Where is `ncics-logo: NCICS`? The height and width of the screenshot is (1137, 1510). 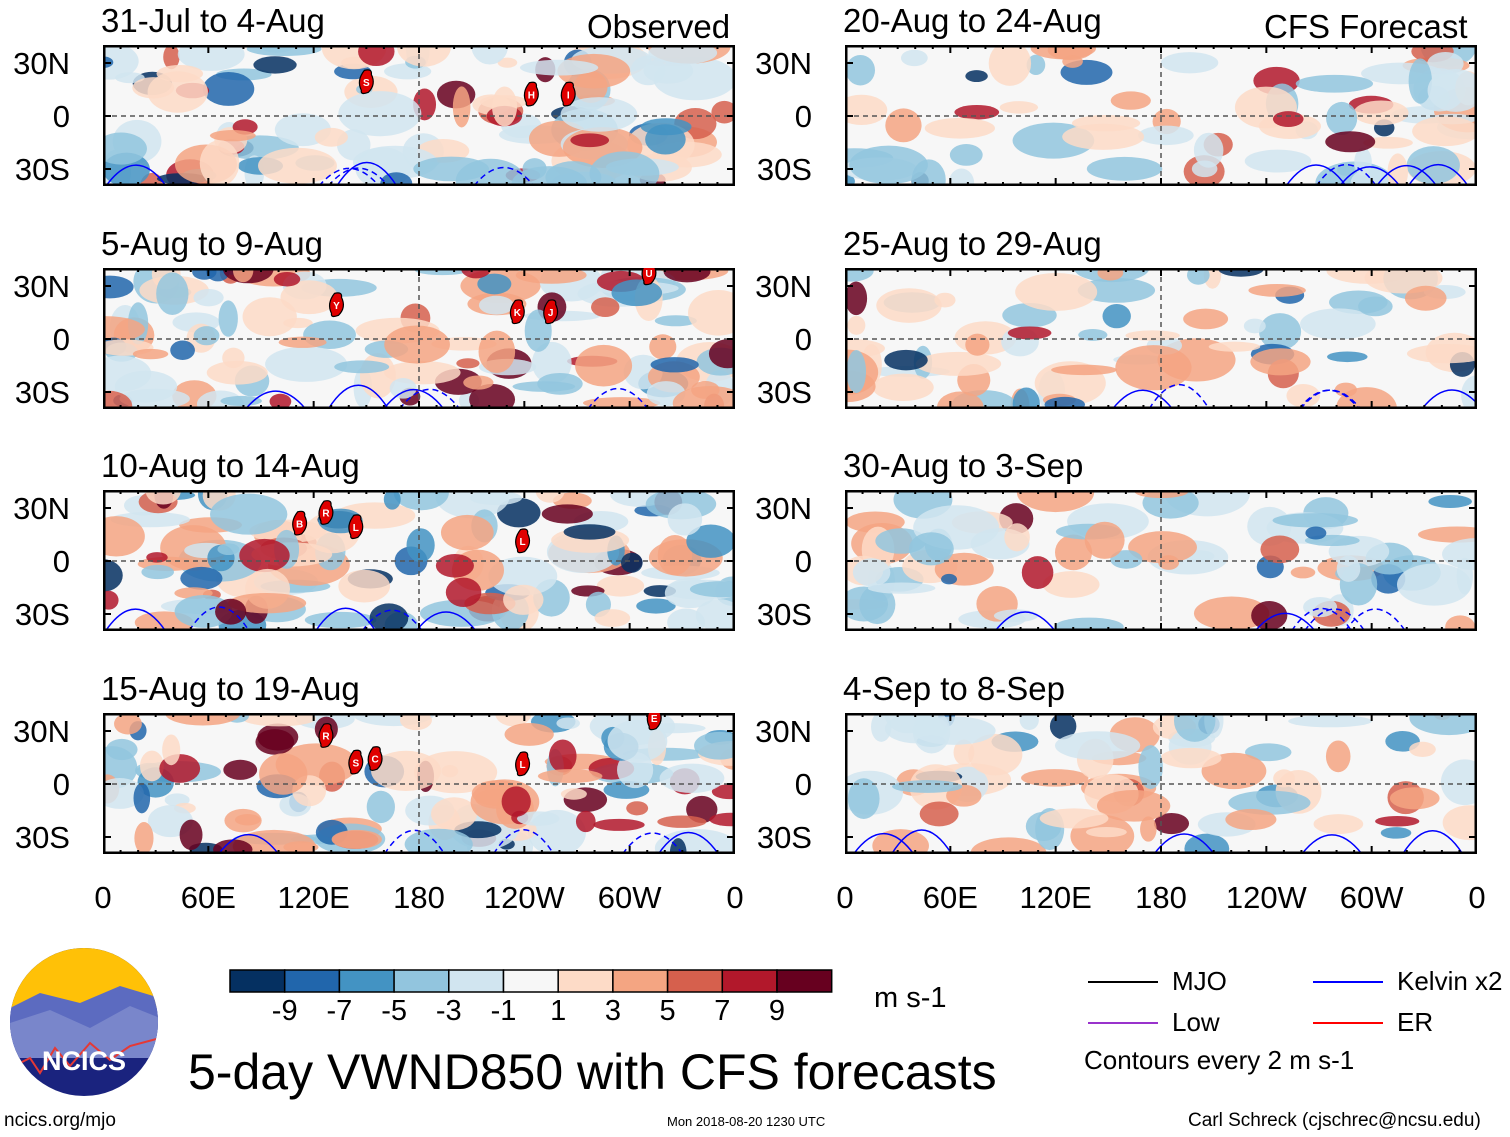 ncics-logo: NCICS is located at coordinates (84, 1022).